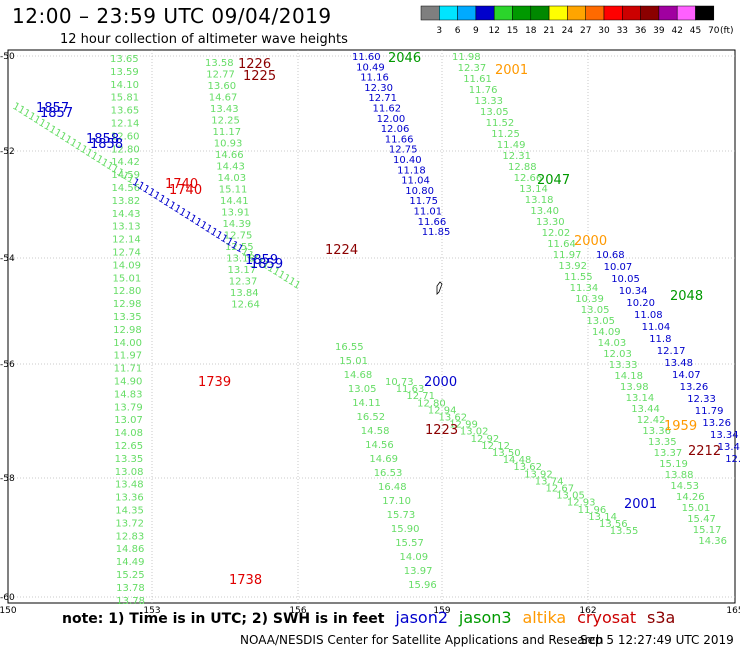 The height and width of the screenshot is (650, 740). I want to click on pass-time-label: 1225, so click(259, 76).